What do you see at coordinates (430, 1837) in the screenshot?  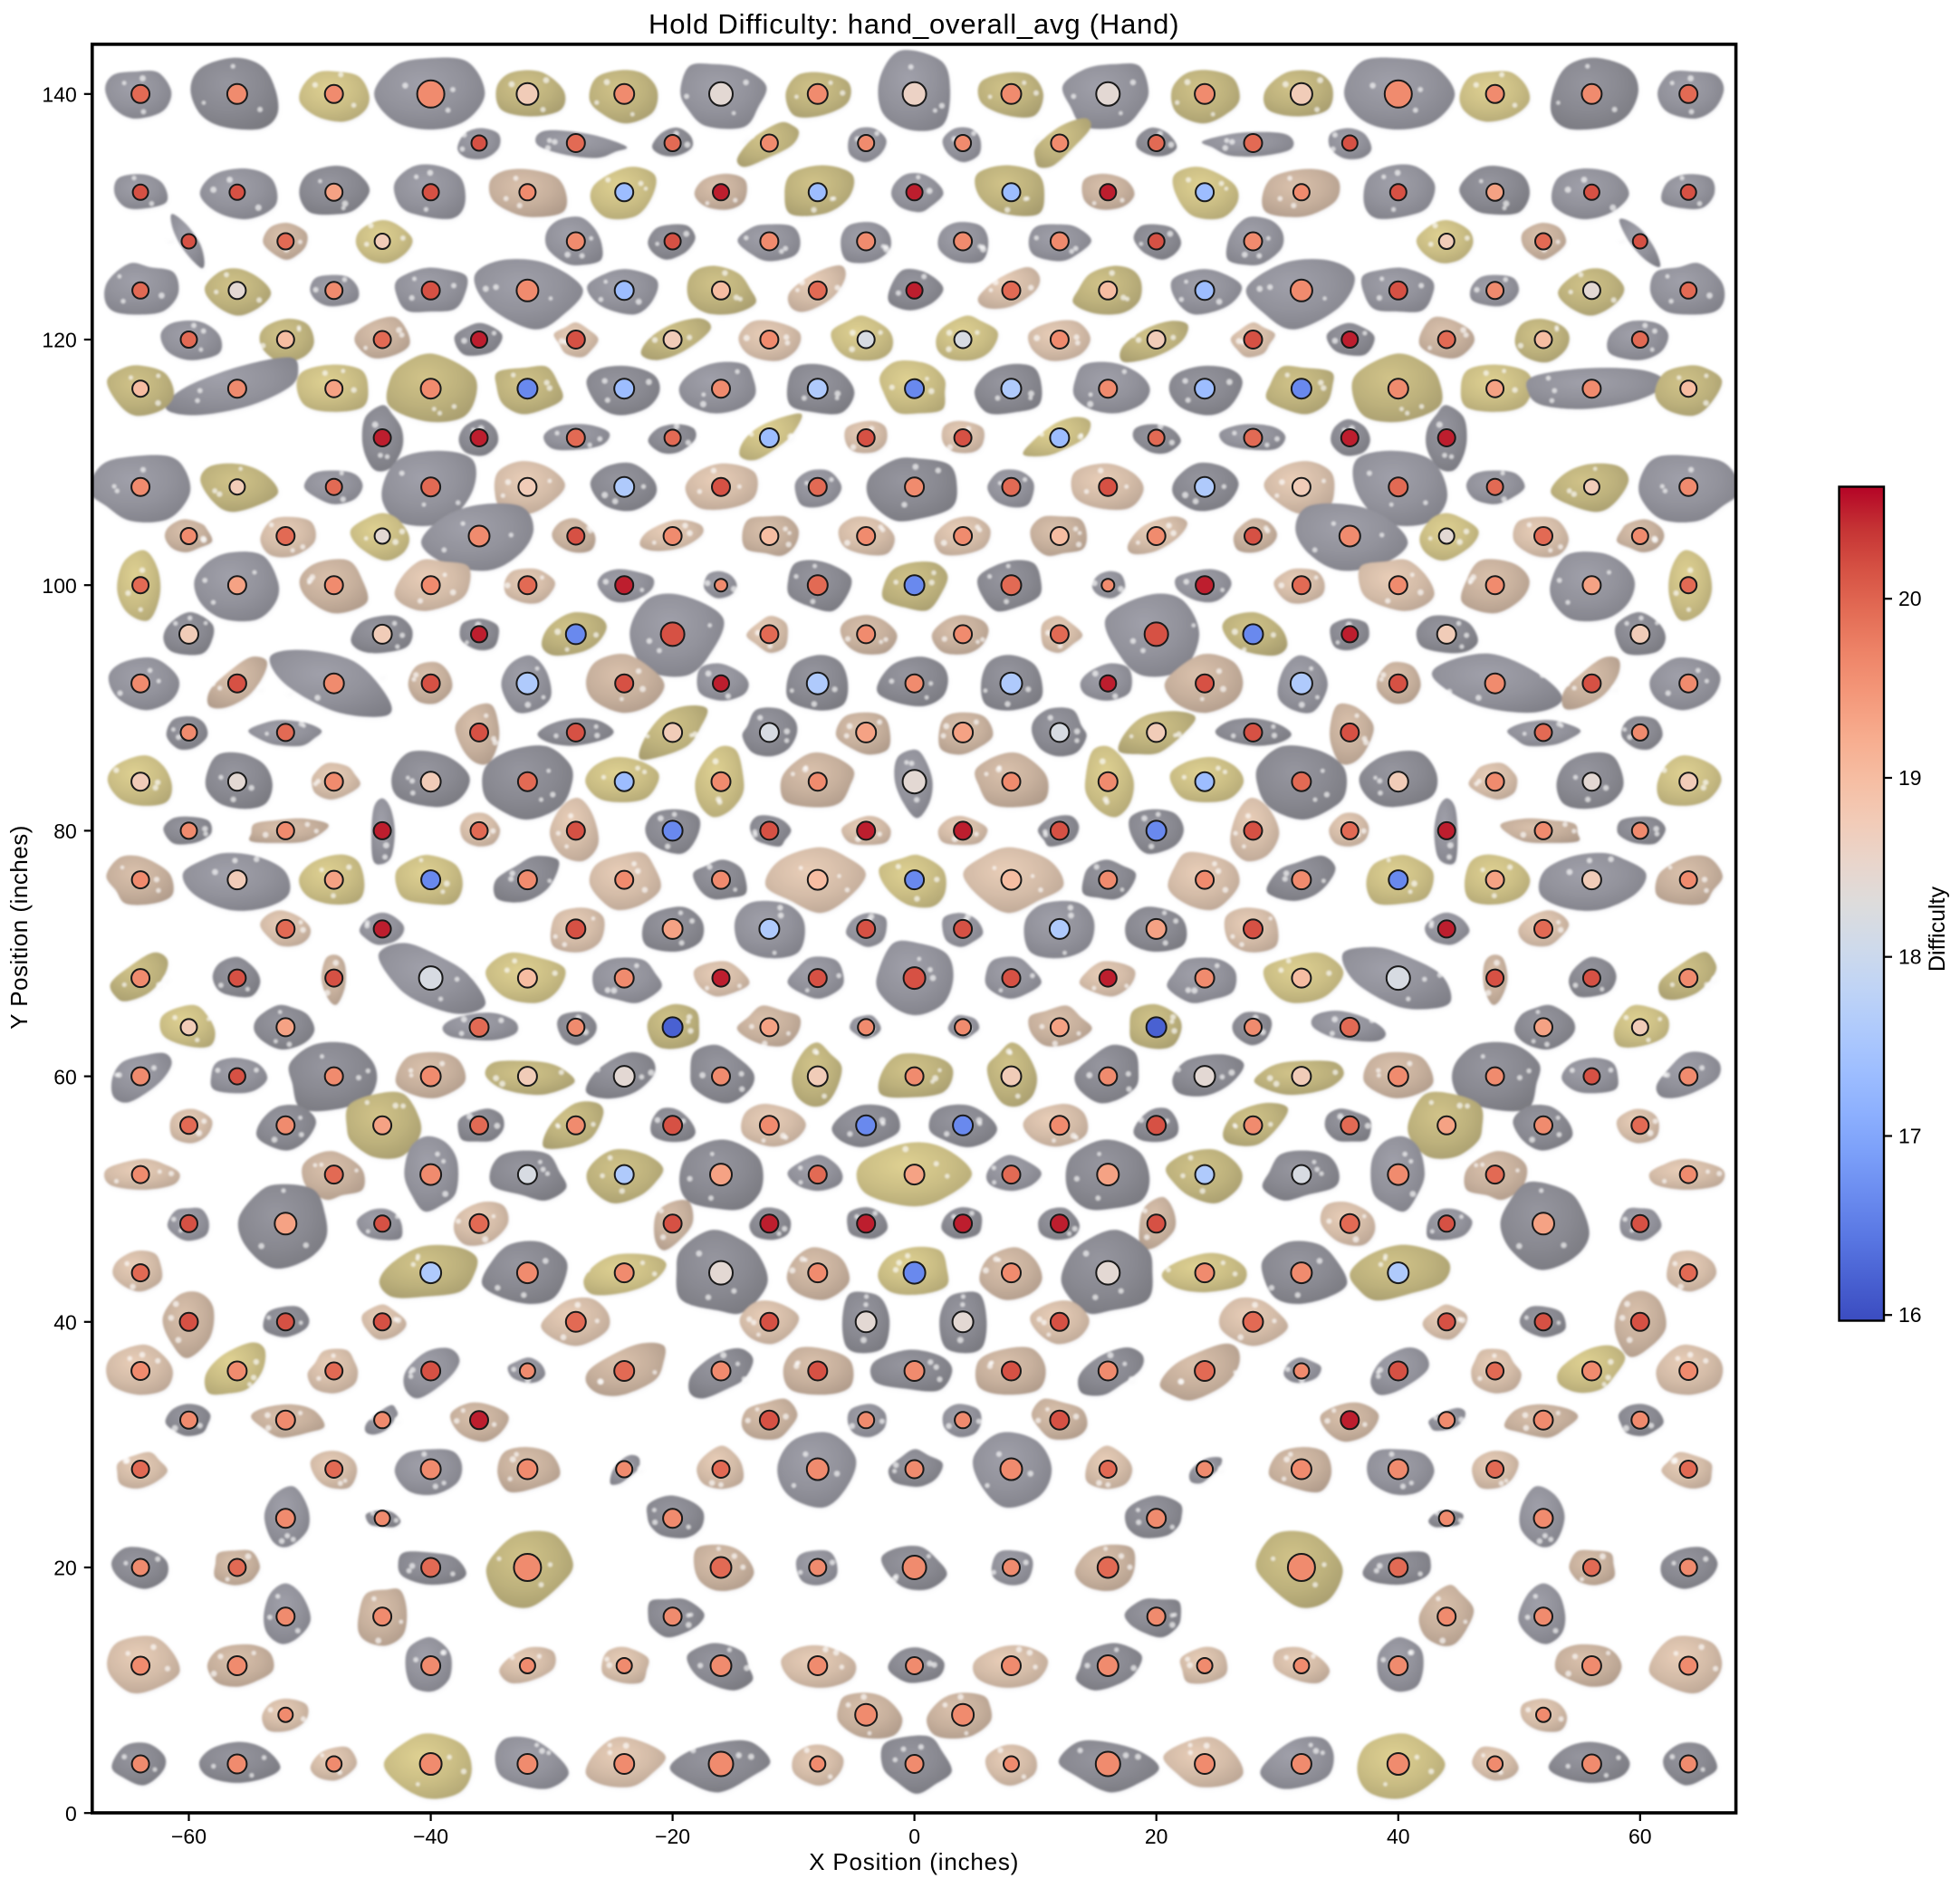 I see `svg-text: −40` at bounding box center [430, 1837].